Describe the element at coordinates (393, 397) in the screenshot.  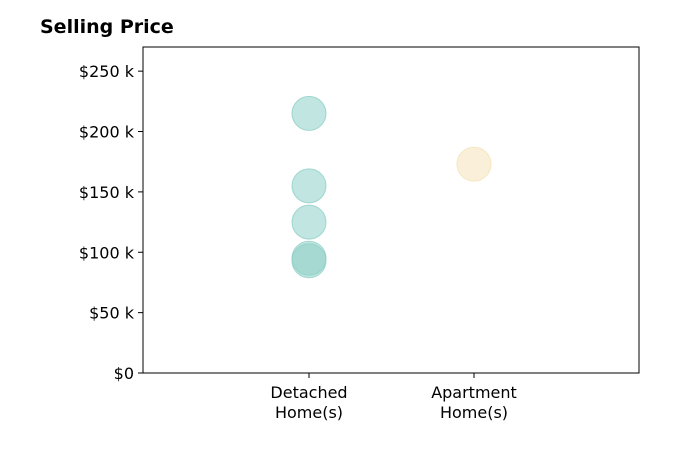
I see `x-axis: Detached Home(s) Apartment Home(s)` at that location.